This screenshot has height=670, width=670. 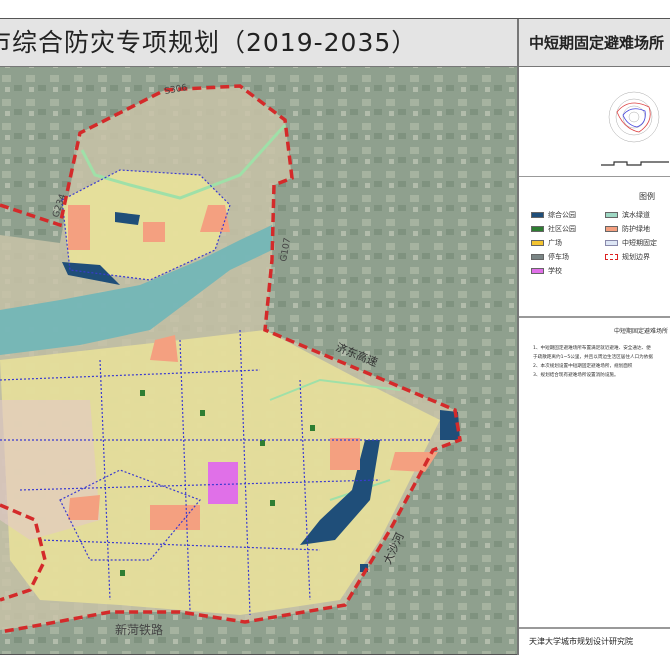 What do you see at coordinates (546, 243) in the screenshot?
I see `legend-item-square: 广场` at bounding box center [546, 243].